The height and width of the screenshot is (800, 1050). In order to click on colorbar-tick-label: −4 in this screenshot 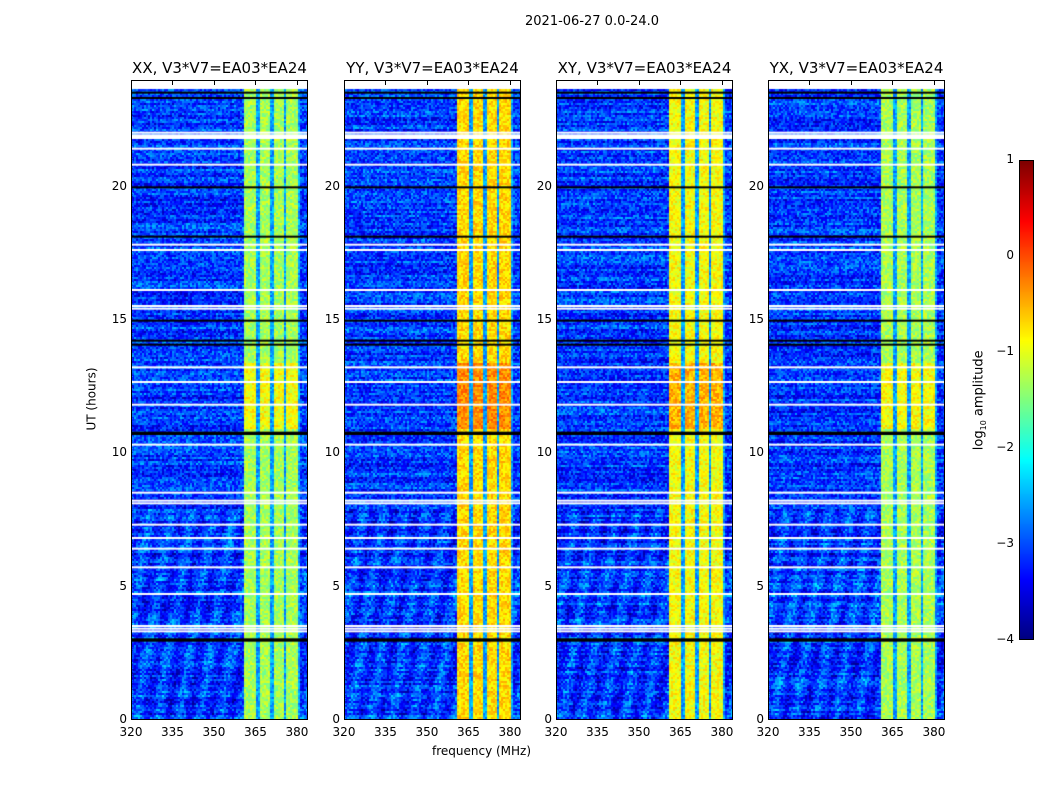, I will do `click(1005, 639)`.